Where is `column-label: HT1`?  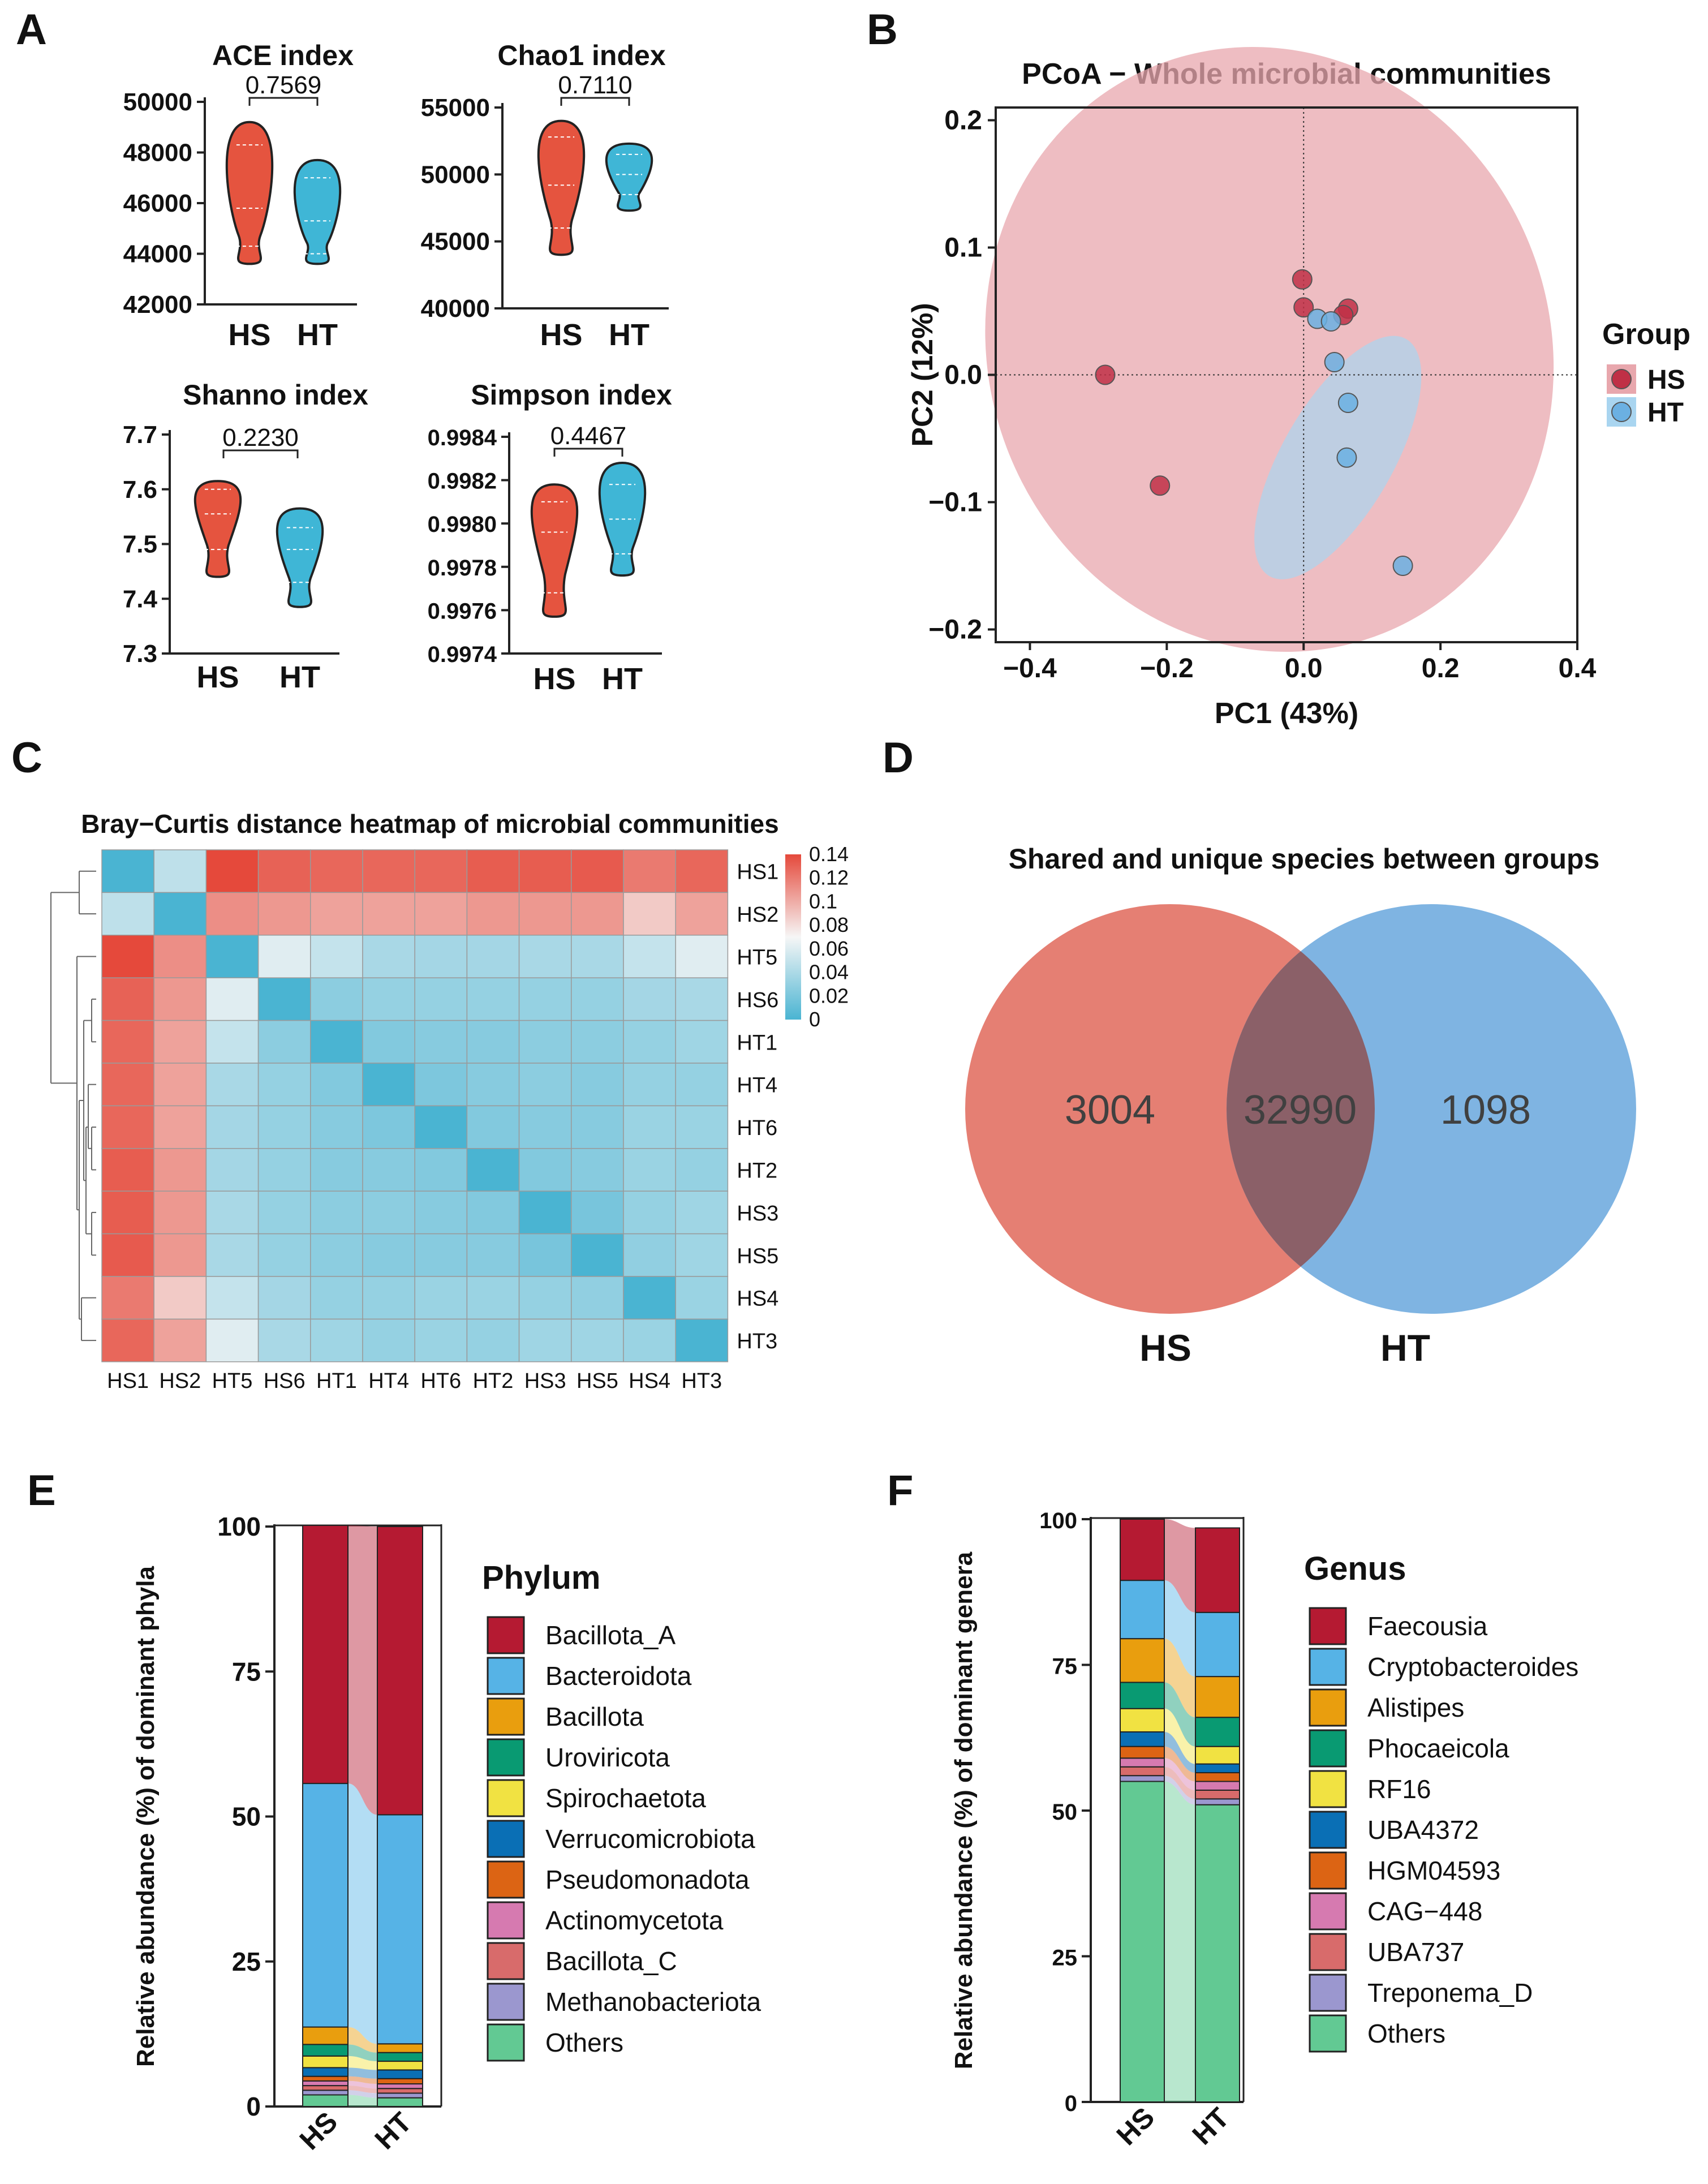
column-label: HT1 is located at coordinates (336, 1381).